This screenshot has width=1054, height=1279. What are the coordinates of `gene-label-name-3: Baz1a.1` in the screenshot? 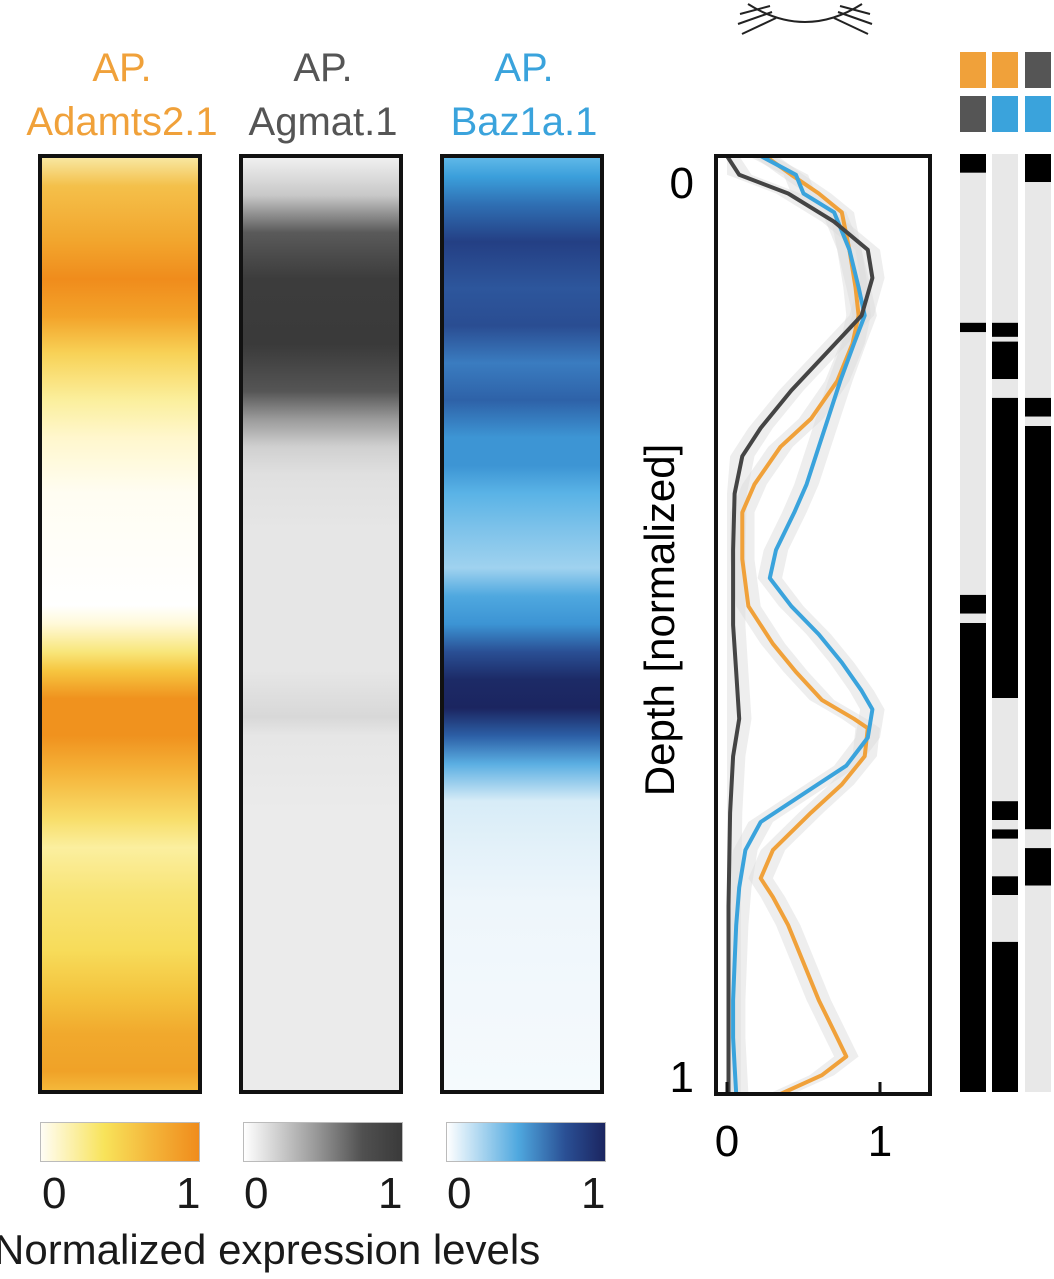 It's located at (524, 122).